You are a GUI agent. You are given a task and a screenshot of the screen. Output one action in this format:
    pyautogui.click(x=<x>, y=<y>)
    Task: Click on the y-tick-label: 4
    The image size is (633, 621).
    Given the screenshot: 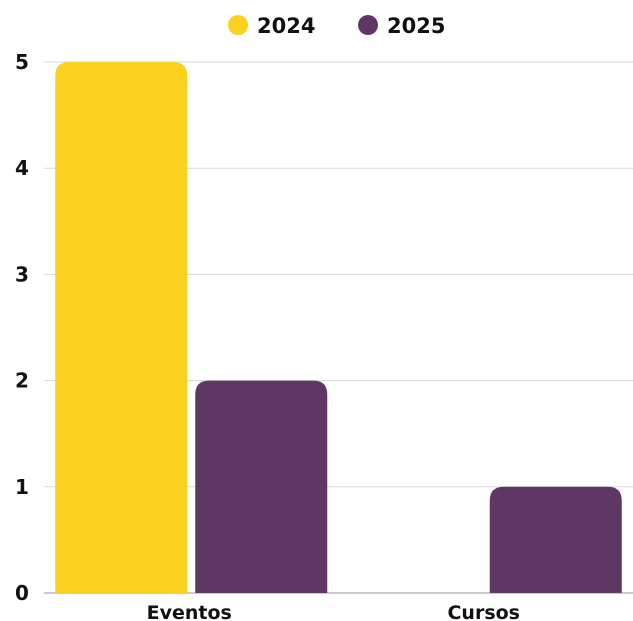 What is the action you would take?
    pyautogui.click(x=22, y=168)
    